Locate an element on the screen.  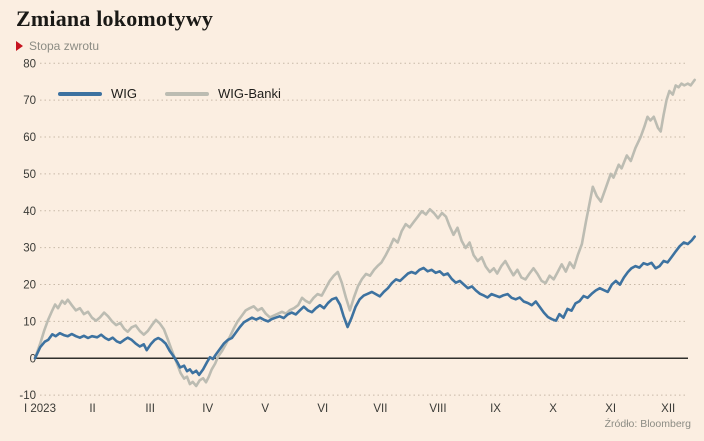
x-tick-label: X is located at coordinates (553, 409).